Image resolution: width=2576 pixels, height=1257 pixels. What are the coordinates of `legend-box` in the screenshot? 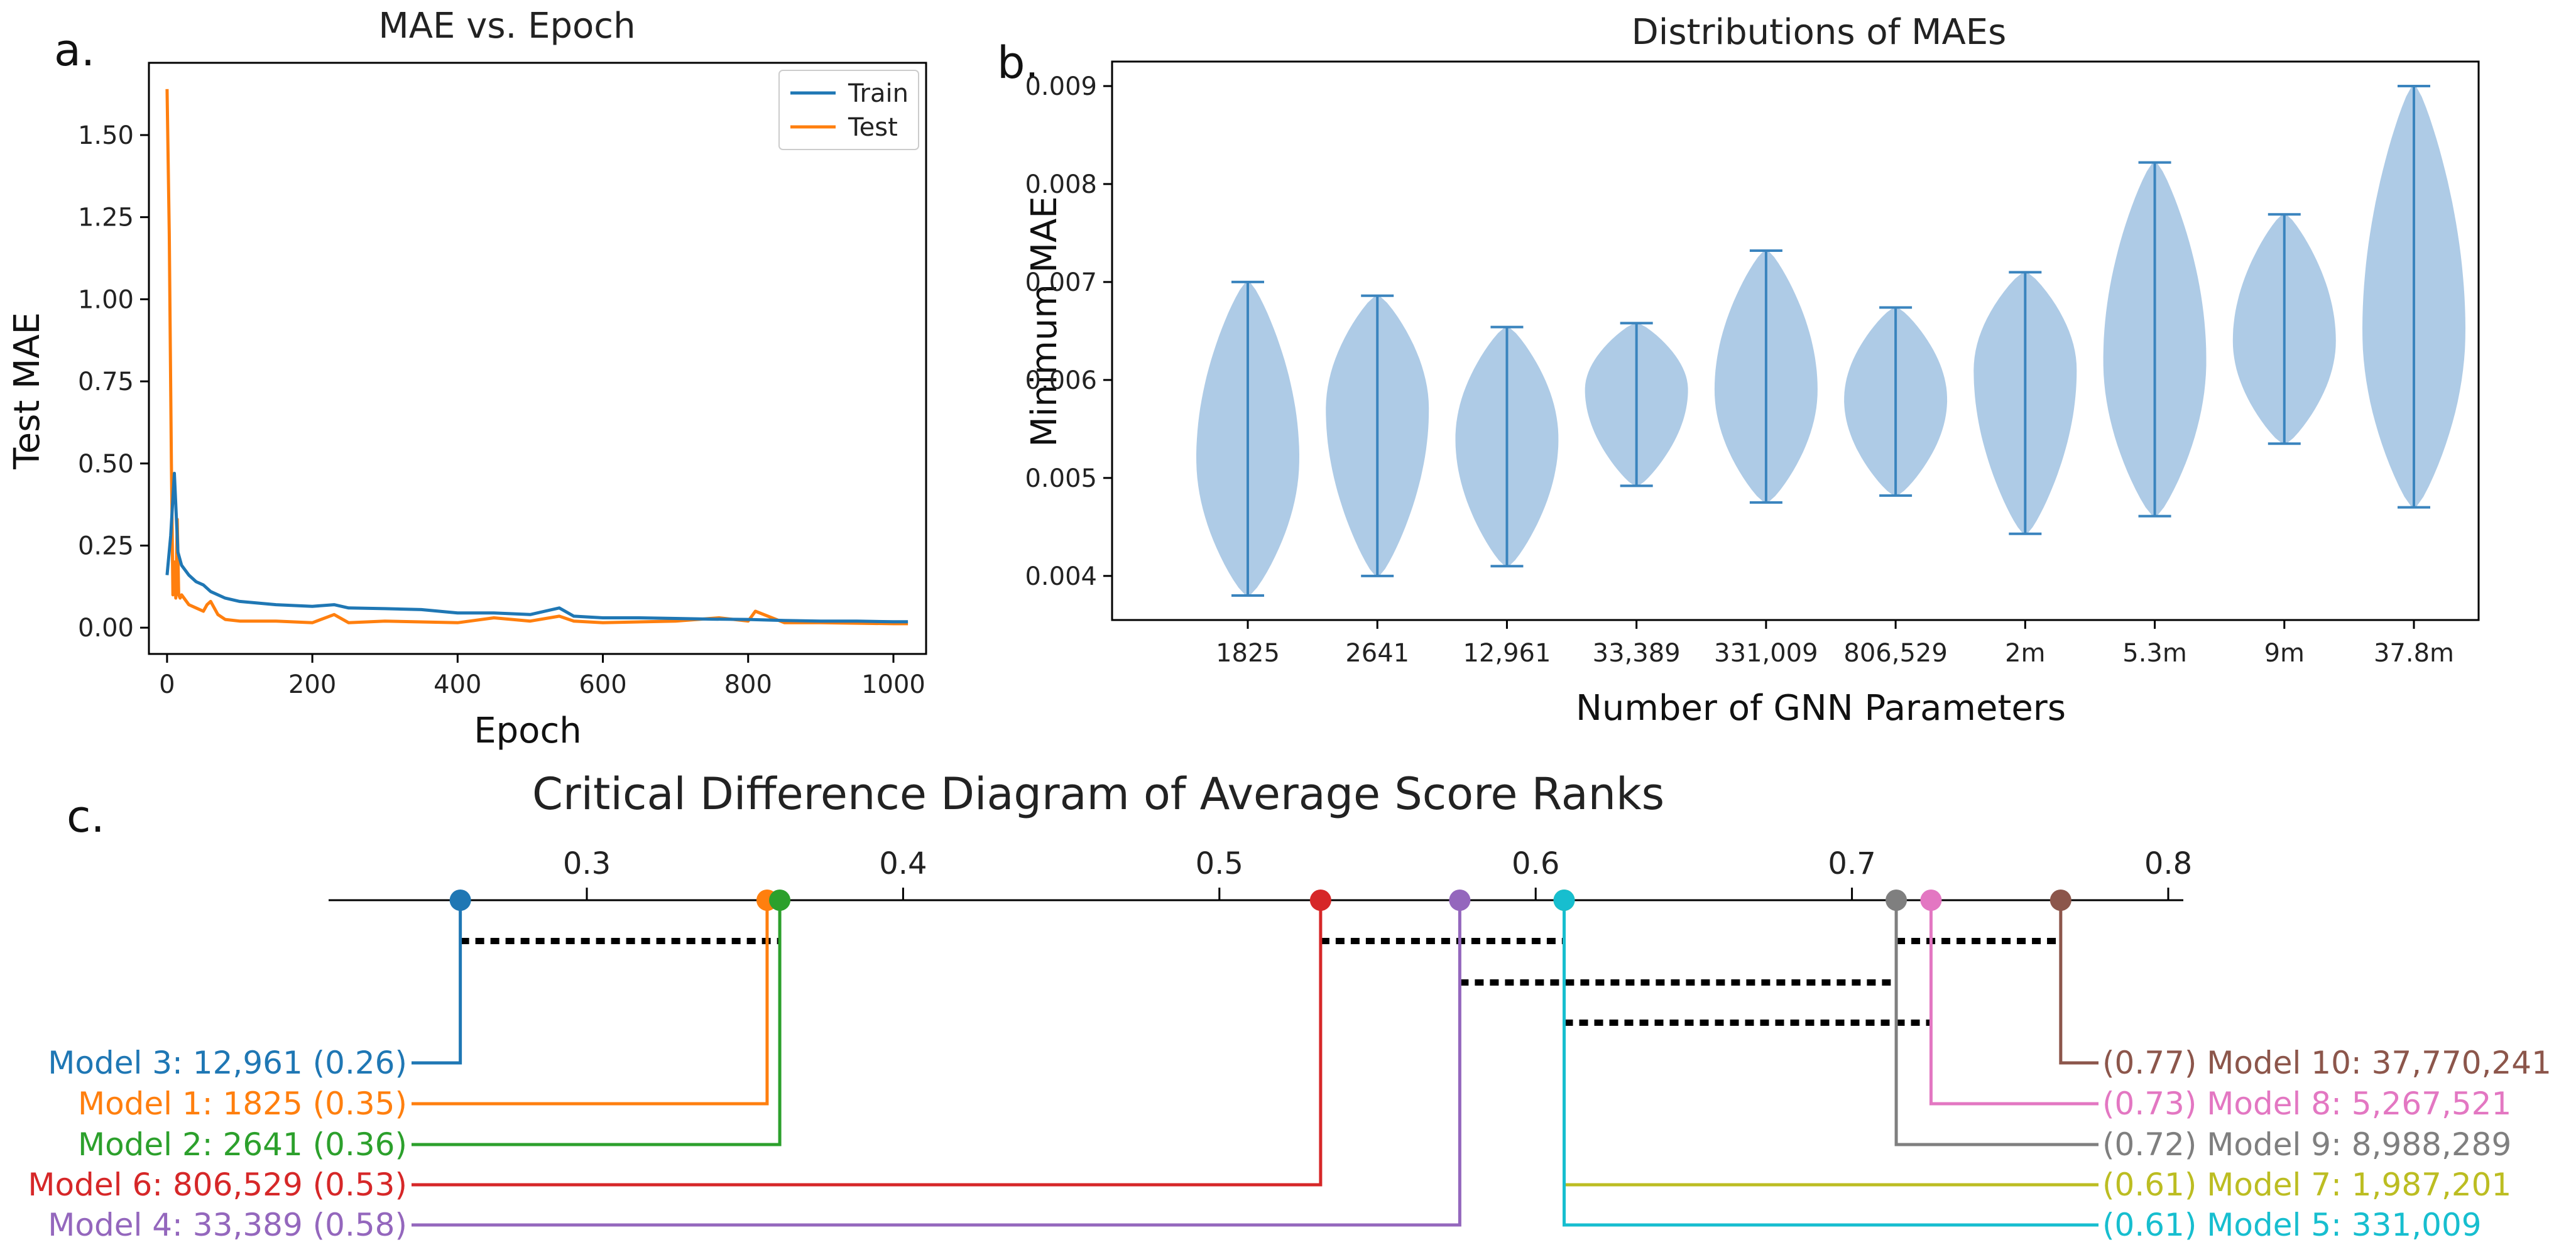 It's located at (849, 110).